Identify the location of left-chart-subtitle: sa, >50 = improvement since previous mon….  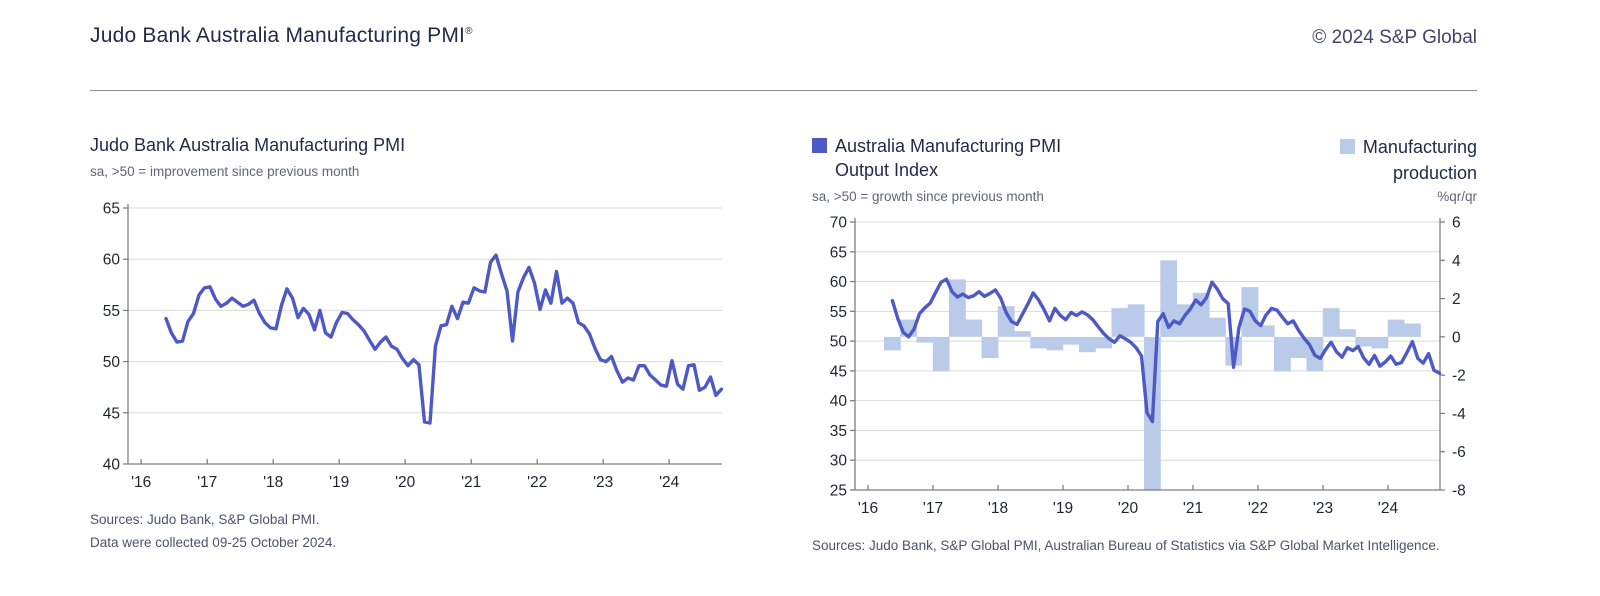
(225, 171).